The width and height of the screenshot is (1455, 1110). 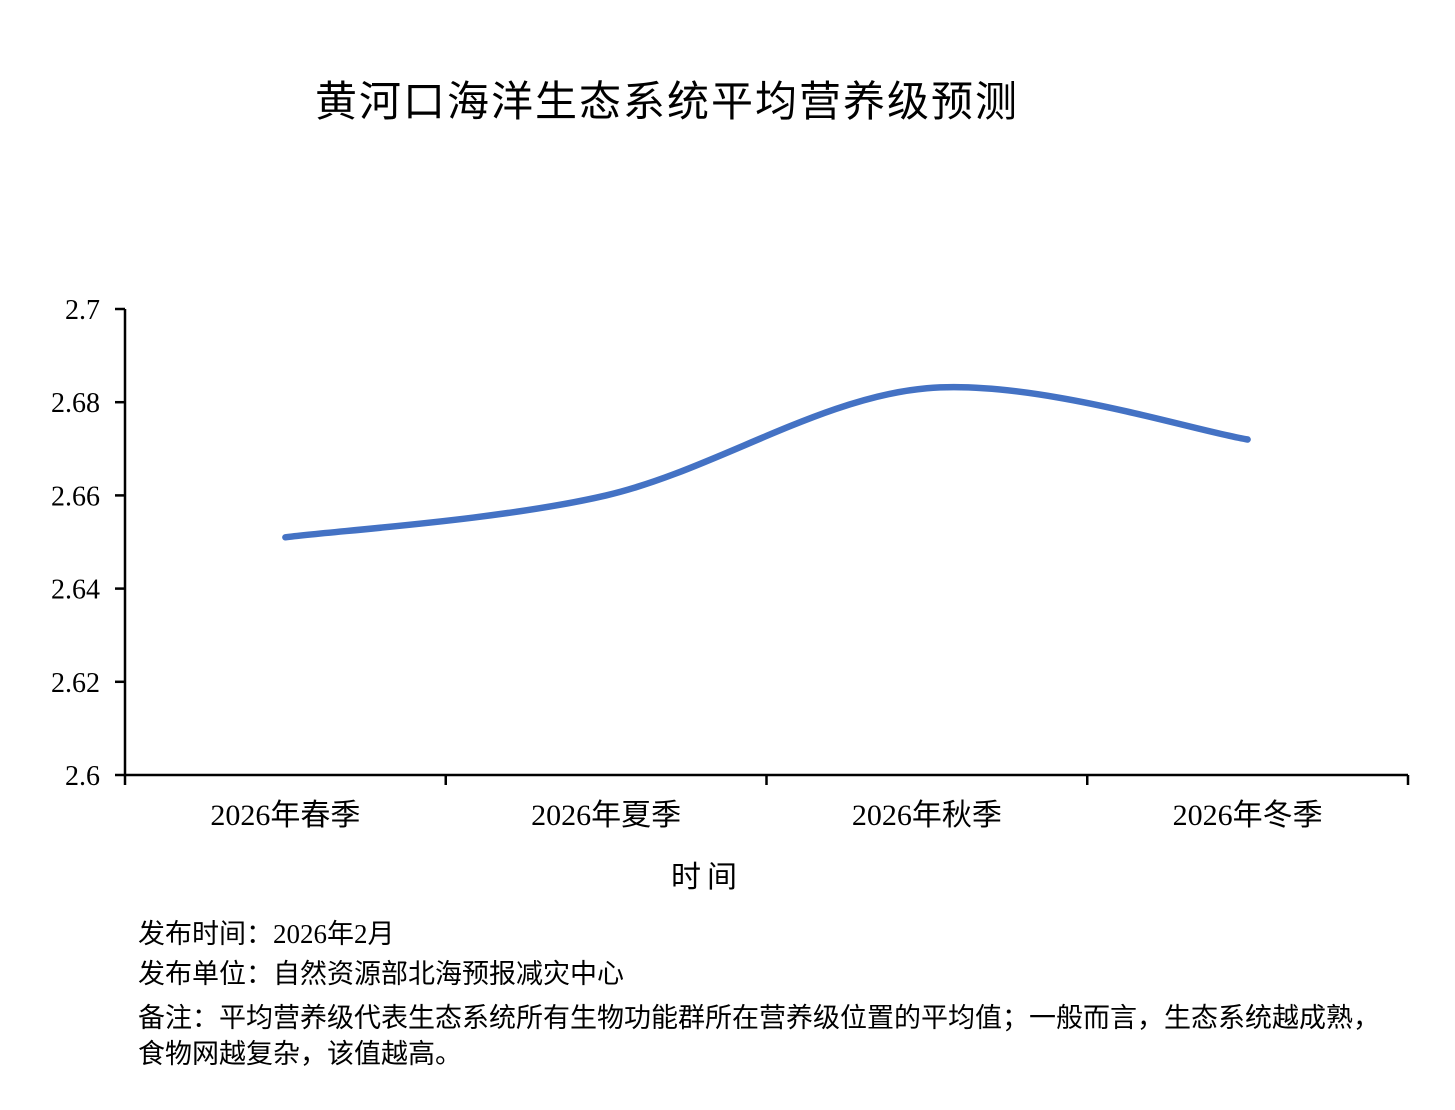 What do you see at coordinates (82, 310) in the screenshot?
I see `y-tick-label: 2.7` at bounding box center [82, 310].